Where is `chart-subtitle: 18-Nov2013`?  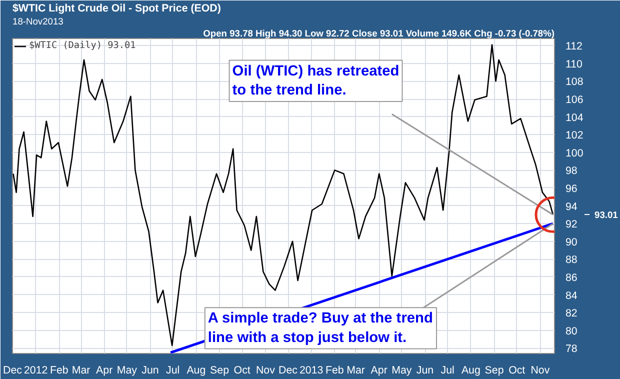 chart-subtitle: 18-Nov2013 is located at coordinates (38, 21).